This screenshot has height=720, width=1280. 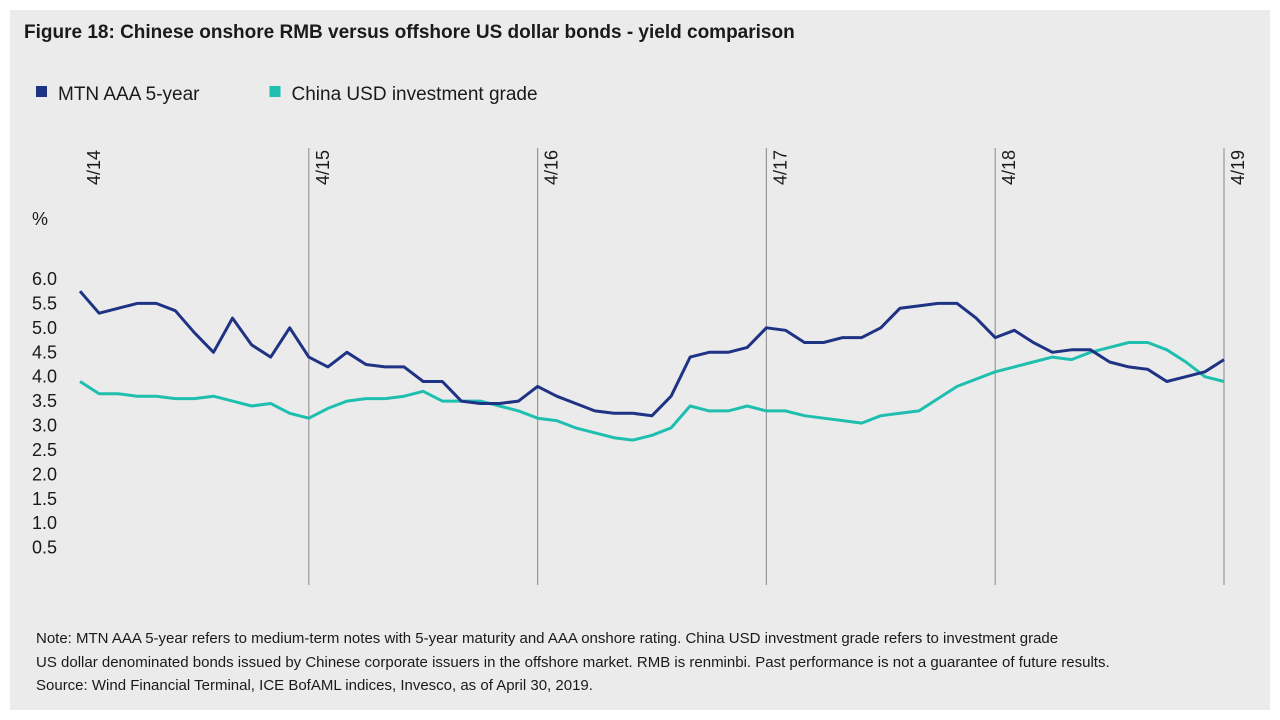 What do you see at coordinates (552, 167) in the screenshot?
I see `x-tick-label: 4/16` at bounding box center [552, 167].